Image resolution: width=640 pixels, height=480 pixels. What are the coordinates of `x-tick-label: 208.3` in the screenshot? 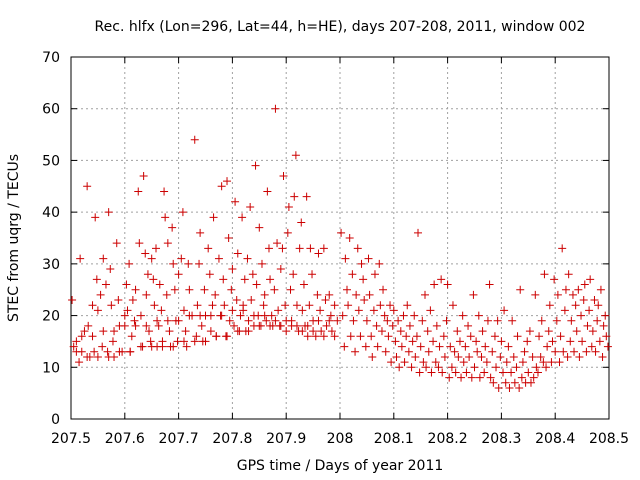 It's located at (501, 439).